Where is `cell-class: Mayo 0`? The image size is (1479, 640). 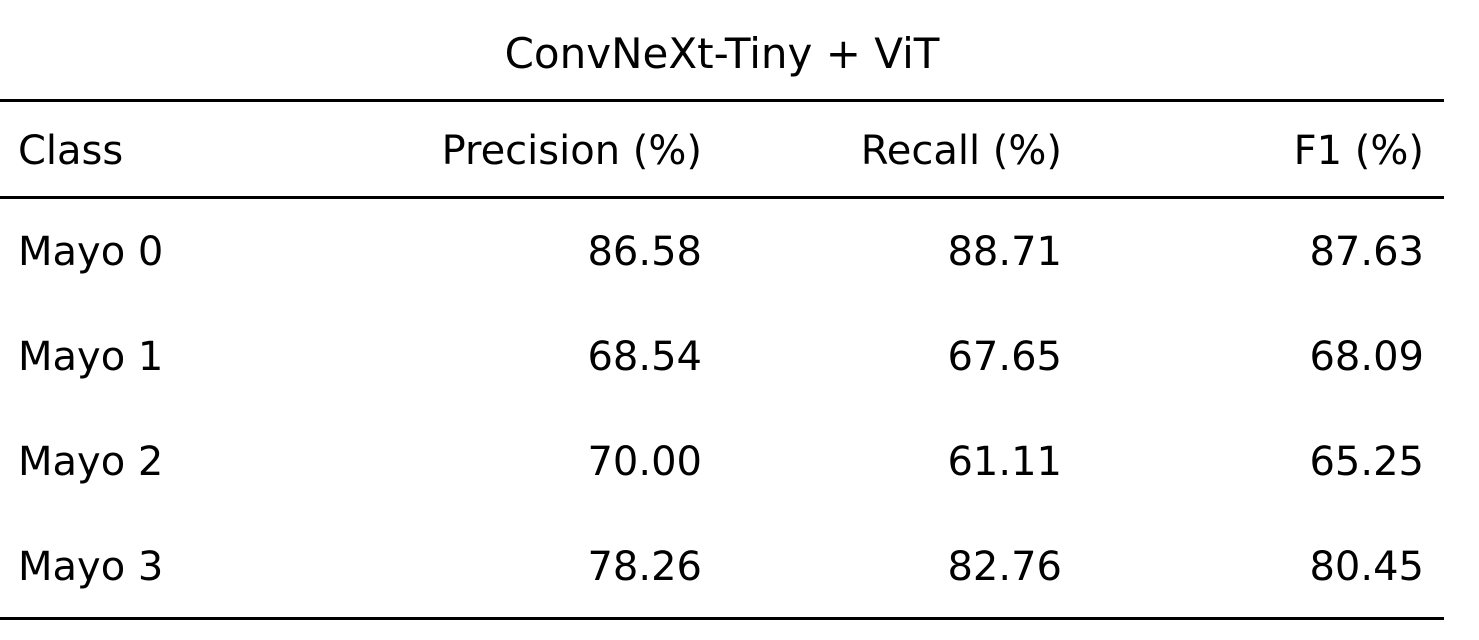 cell-class: Mayo 0 is located at coordinates (91, 252).